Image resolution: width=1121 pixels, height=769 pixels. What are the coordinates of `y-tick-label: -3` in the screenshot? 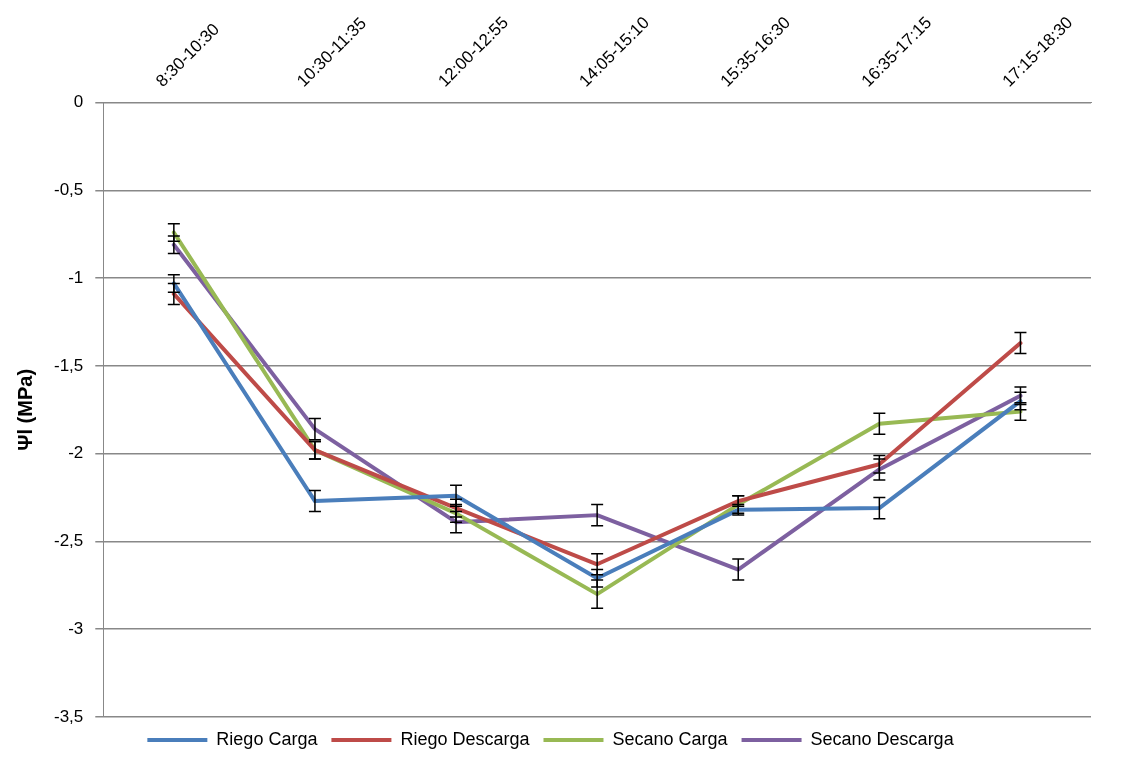 It's located at (76, 628).